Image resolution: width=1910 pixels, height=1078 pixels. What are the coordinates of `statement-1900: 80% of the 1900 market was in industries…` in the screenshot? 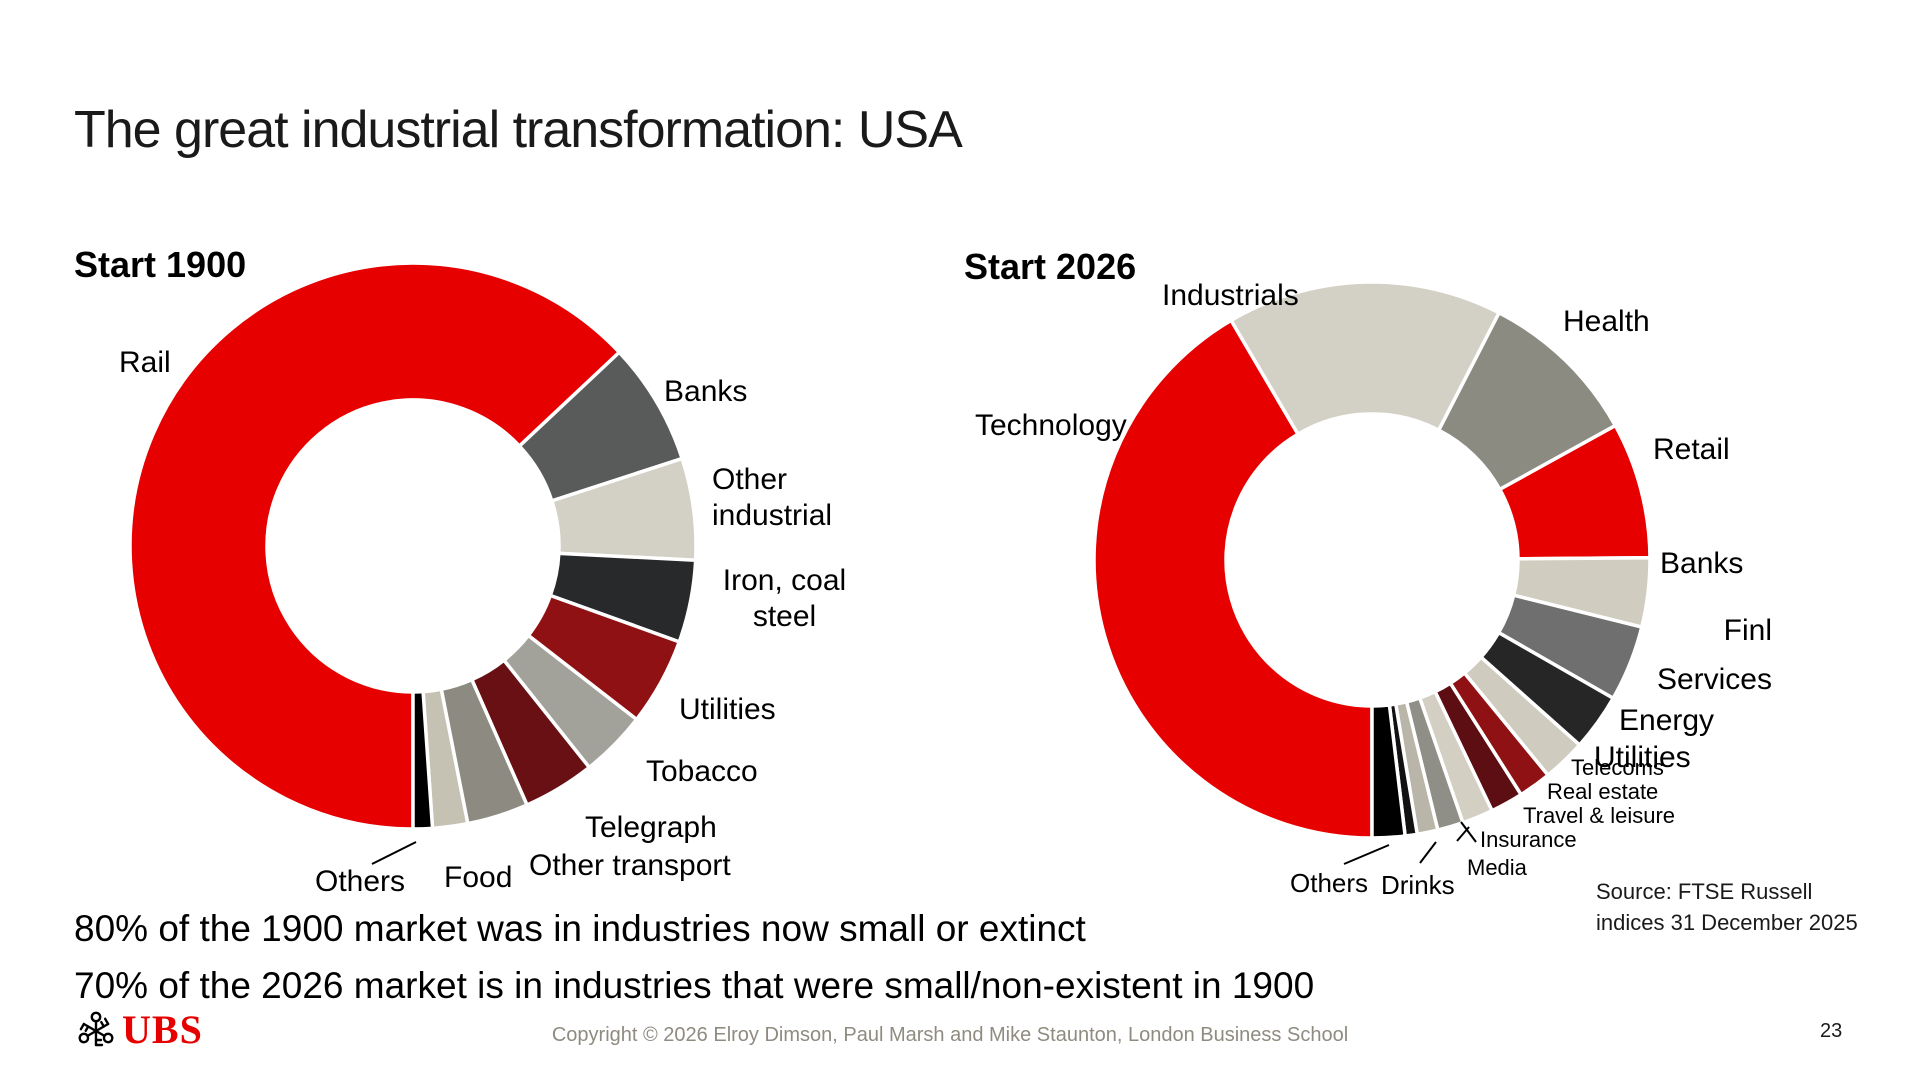 It's located at (580, 928).